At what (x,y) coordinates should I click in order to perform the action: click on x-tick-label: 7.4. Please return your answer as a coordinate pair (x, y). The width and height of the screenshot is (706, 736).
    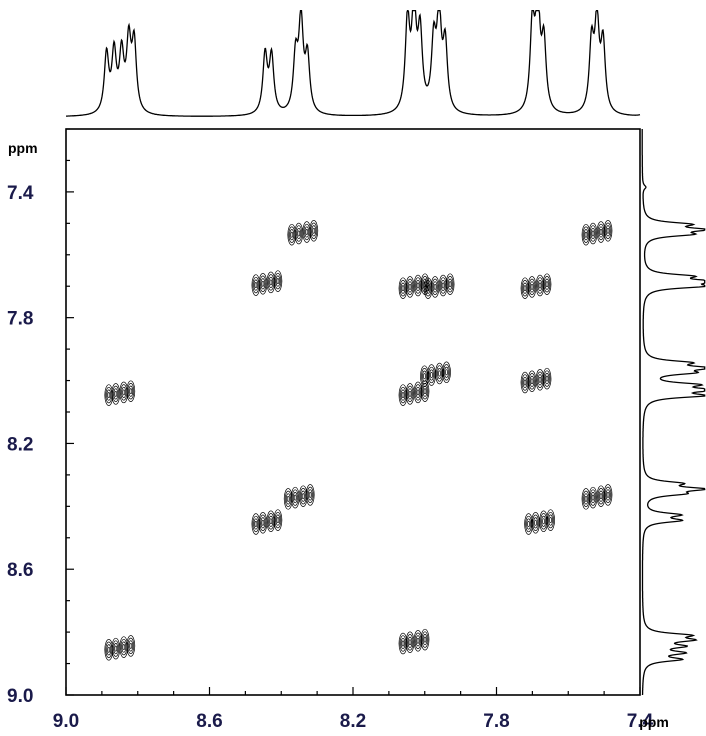
    Looking at the image, I should click on (640, 721).